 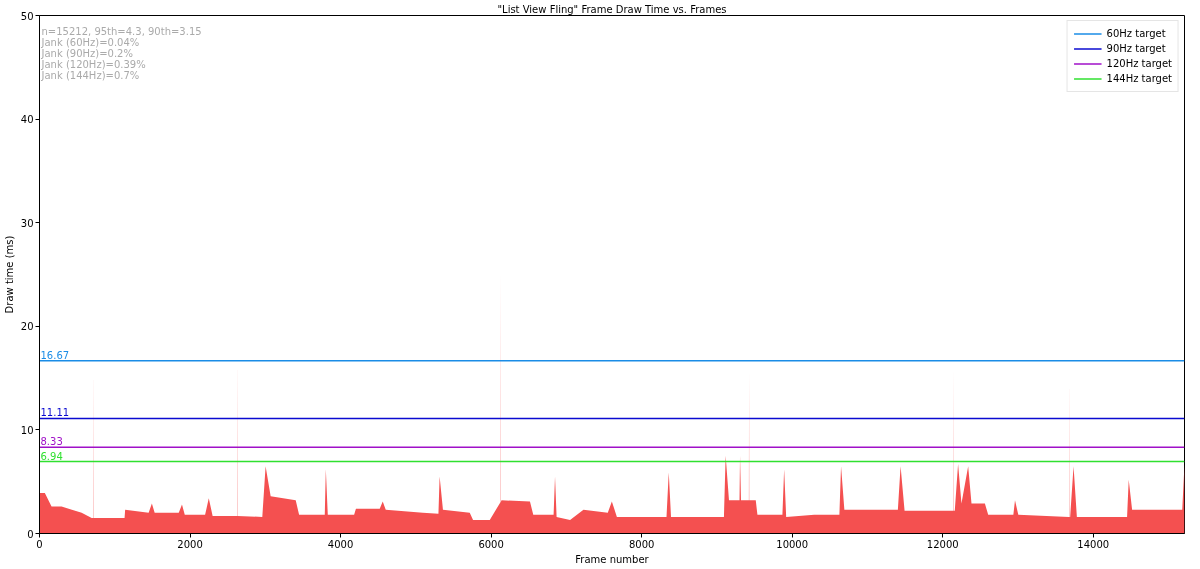 I want to click on y-tick-label: 20, so click(x=27, y=327).